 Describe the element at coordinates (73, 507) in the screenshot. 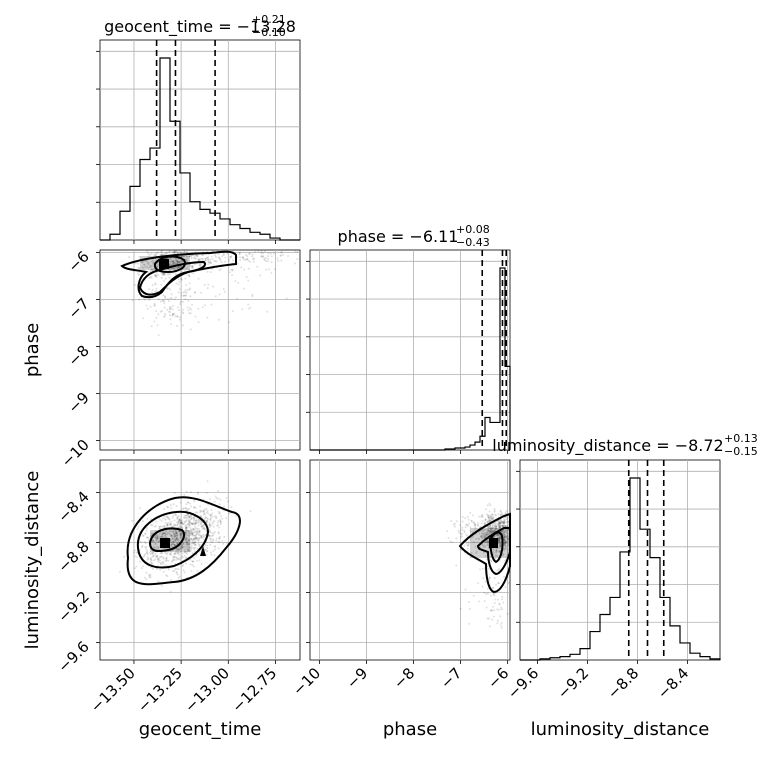

I see `y-tick-label: −8.4` at that location.